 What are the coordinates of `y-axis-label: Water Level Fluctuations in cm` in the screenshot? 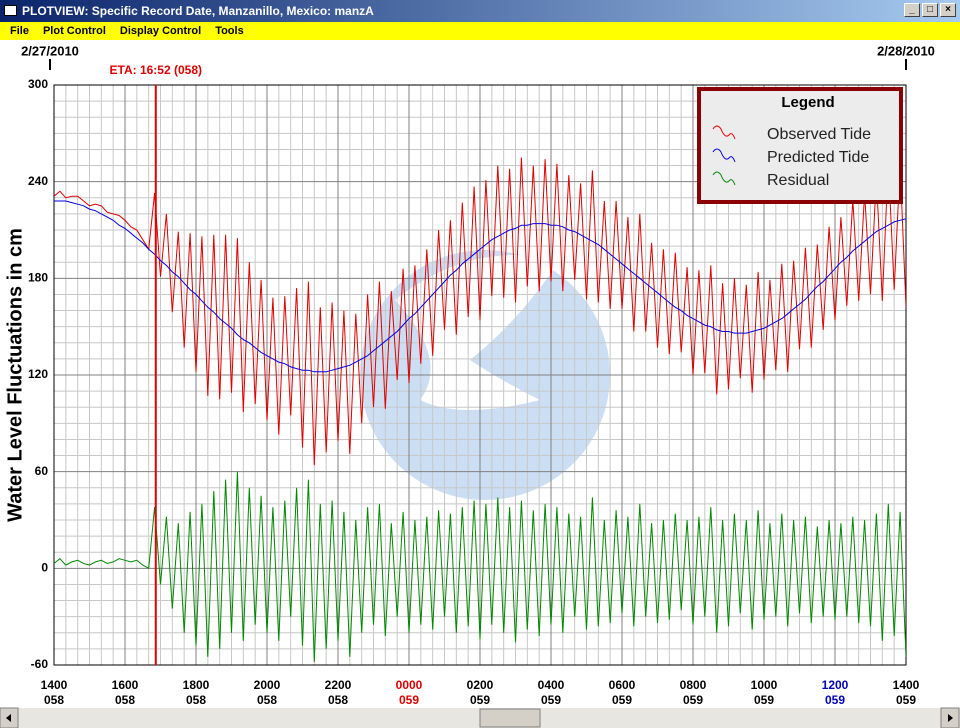 It's located at (15, 375).